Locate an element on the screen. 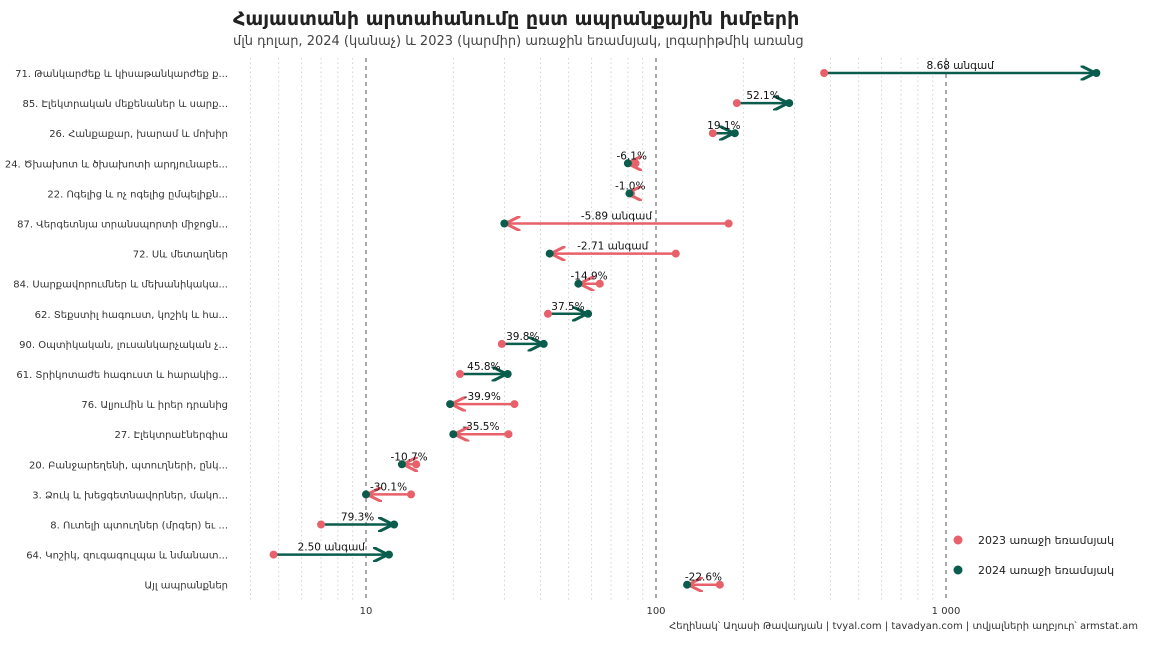  x-tick-label: 100 is located at coordinates (655, 611).